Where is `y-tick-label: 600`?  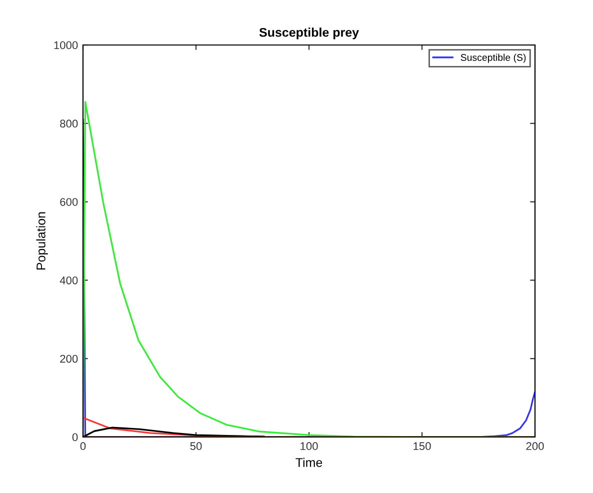 y-tick-label: 600 is located at coordinates (69, 202).